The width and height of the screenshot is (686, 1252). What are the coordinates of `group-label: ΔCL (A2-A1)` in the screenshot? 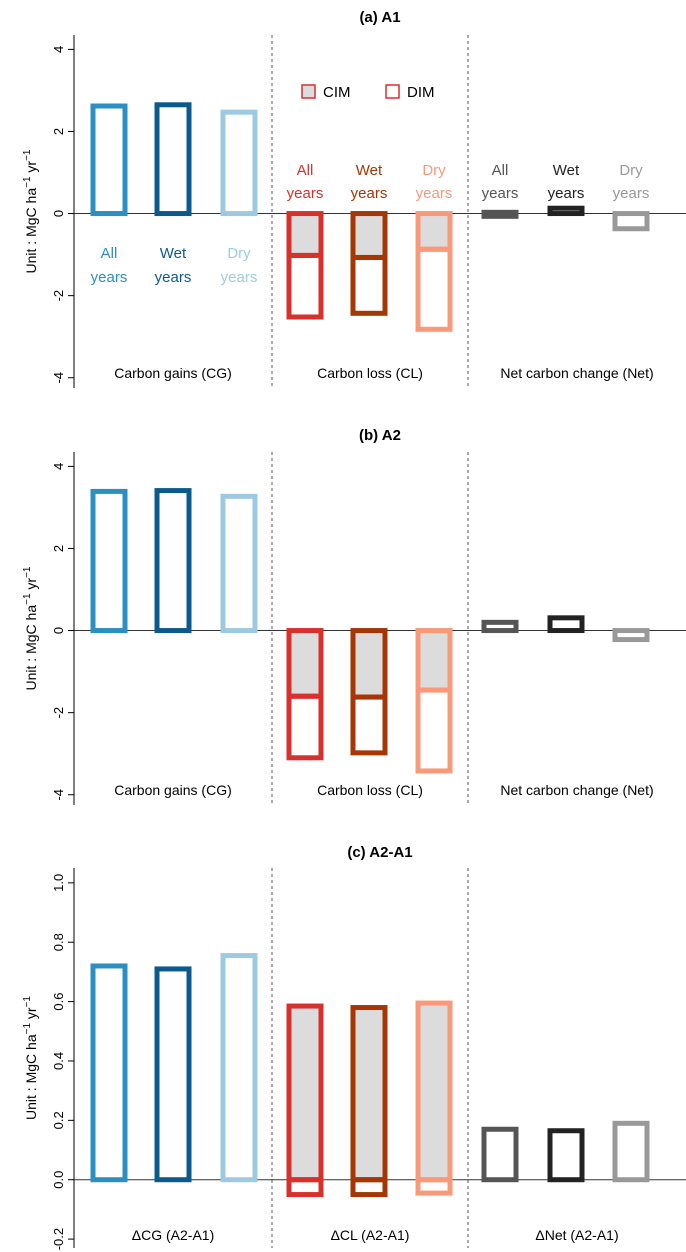 It's located at (370, 1235).